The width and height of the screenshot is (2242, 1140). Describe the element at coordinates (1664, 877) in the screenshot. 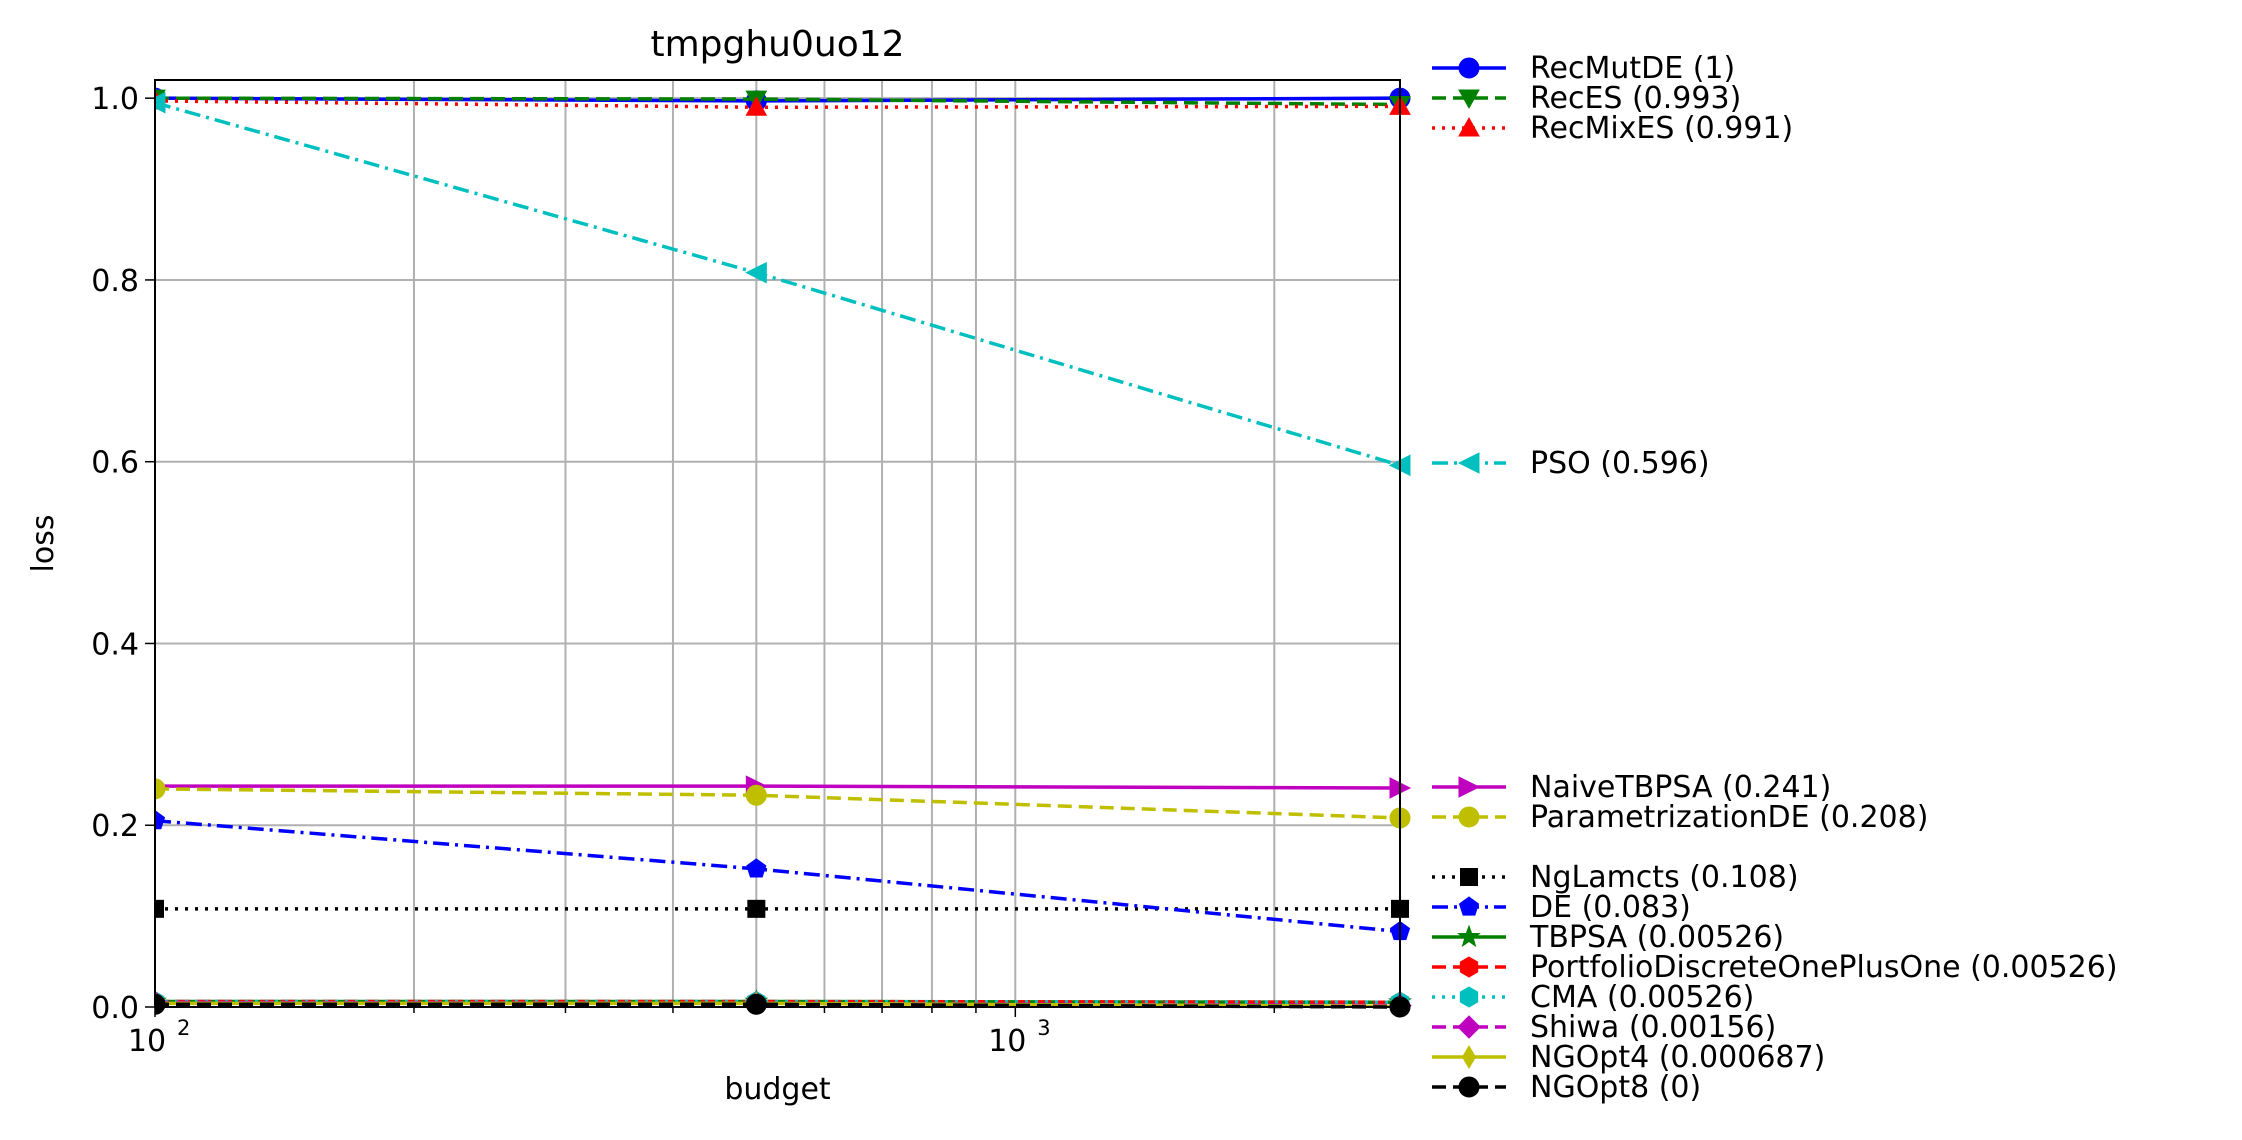

I see `legend-label: NgLamcts (0.108)` at that location.